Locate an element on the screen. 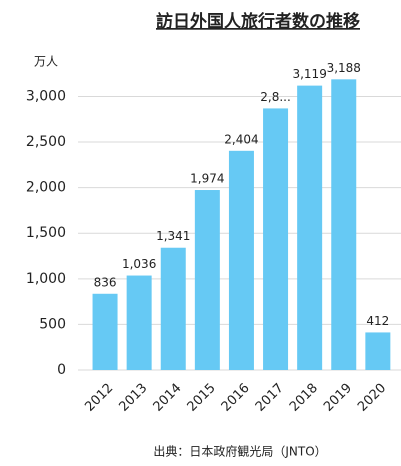 The height and width of the screenshot is (466, 401). value-label: 3,119 is located at coordinates (309, 74).